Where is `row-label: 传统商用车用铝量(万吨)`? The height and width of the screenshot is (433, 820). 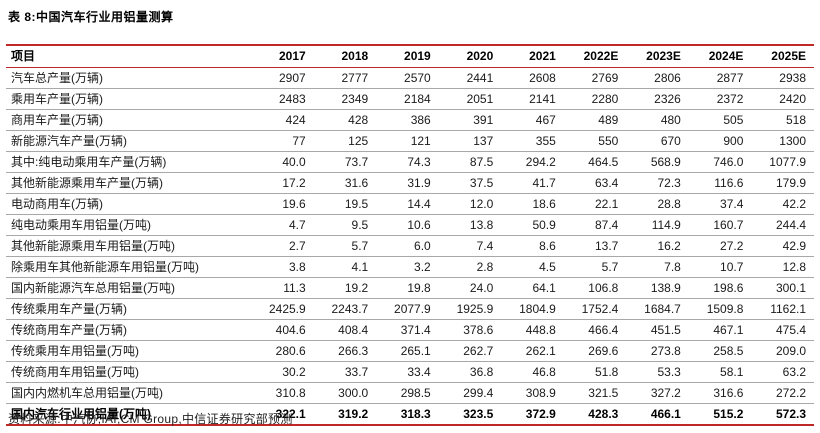 row-label: 传统商用车用铝量(万吨) is located at coordinates (75, 372).